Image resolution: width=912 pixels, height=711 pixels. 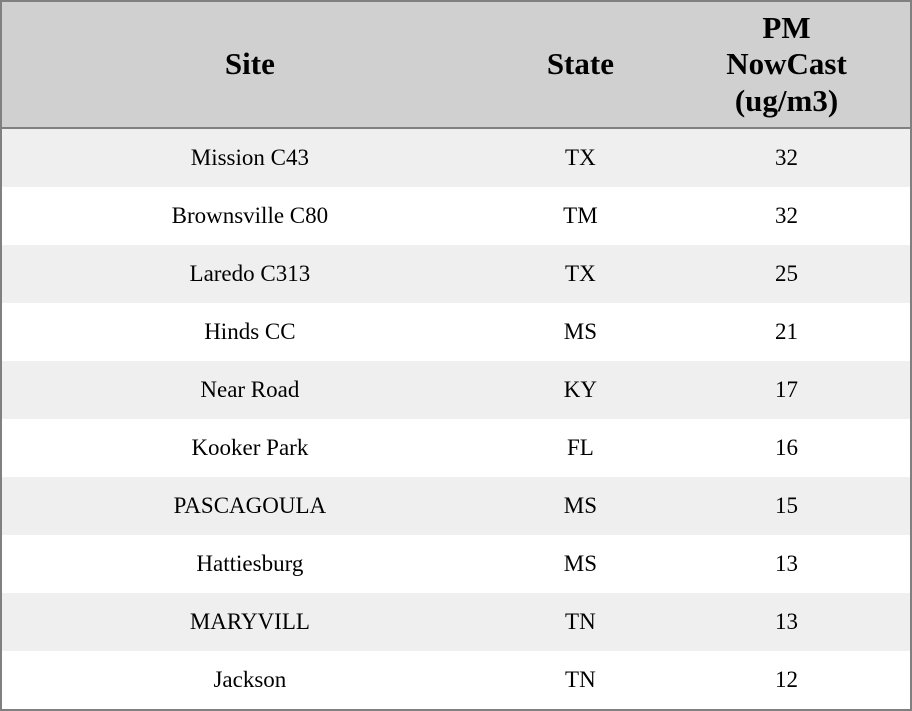 What do you see at coordinates (250, 389) in the screenshot?
I see `site-cell: Near Road` at bounding box center [250, 389].